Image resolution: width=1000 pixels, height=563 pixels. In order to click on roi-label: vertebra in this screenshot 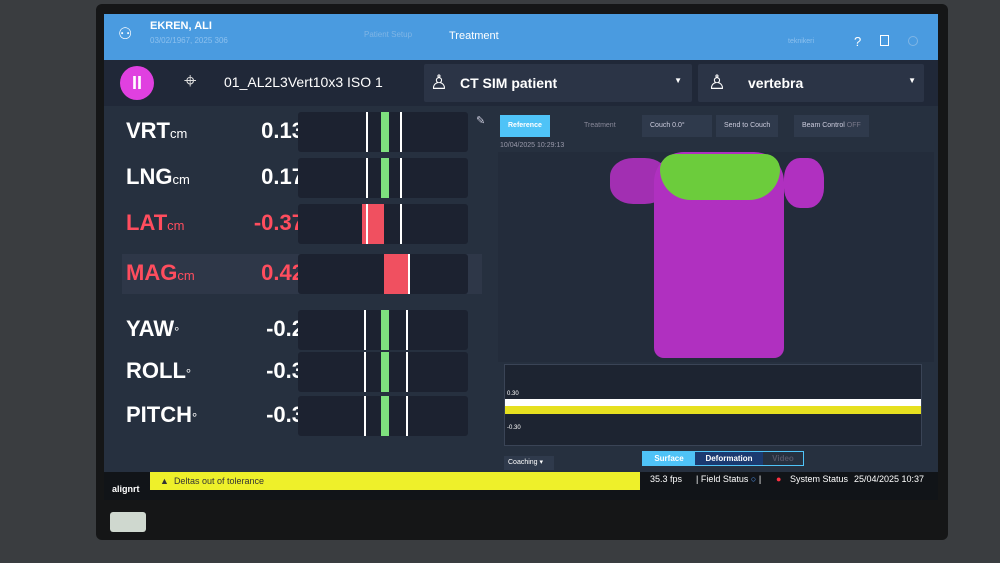, I will do `click(776, 83)`.